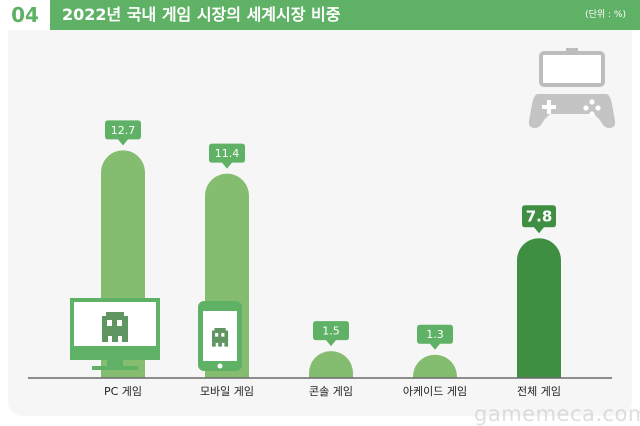 Image resolution: width=640 pixels, height=426 pixels. Describe the element at coordinates (605, 15) in the screenshot. I see `unit-label: (단위 : %)` at that location.